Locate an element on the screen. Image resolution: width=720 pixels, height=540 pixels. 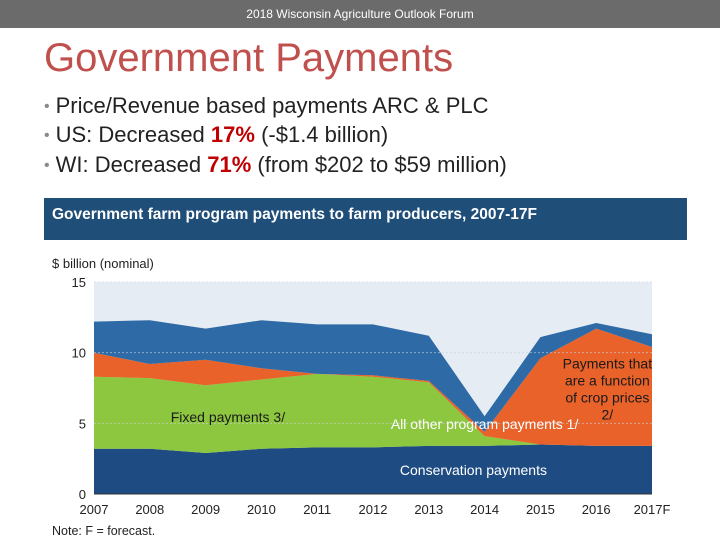
y-axis-label: $ billion (nominal) is located at coordinates (103, 263).